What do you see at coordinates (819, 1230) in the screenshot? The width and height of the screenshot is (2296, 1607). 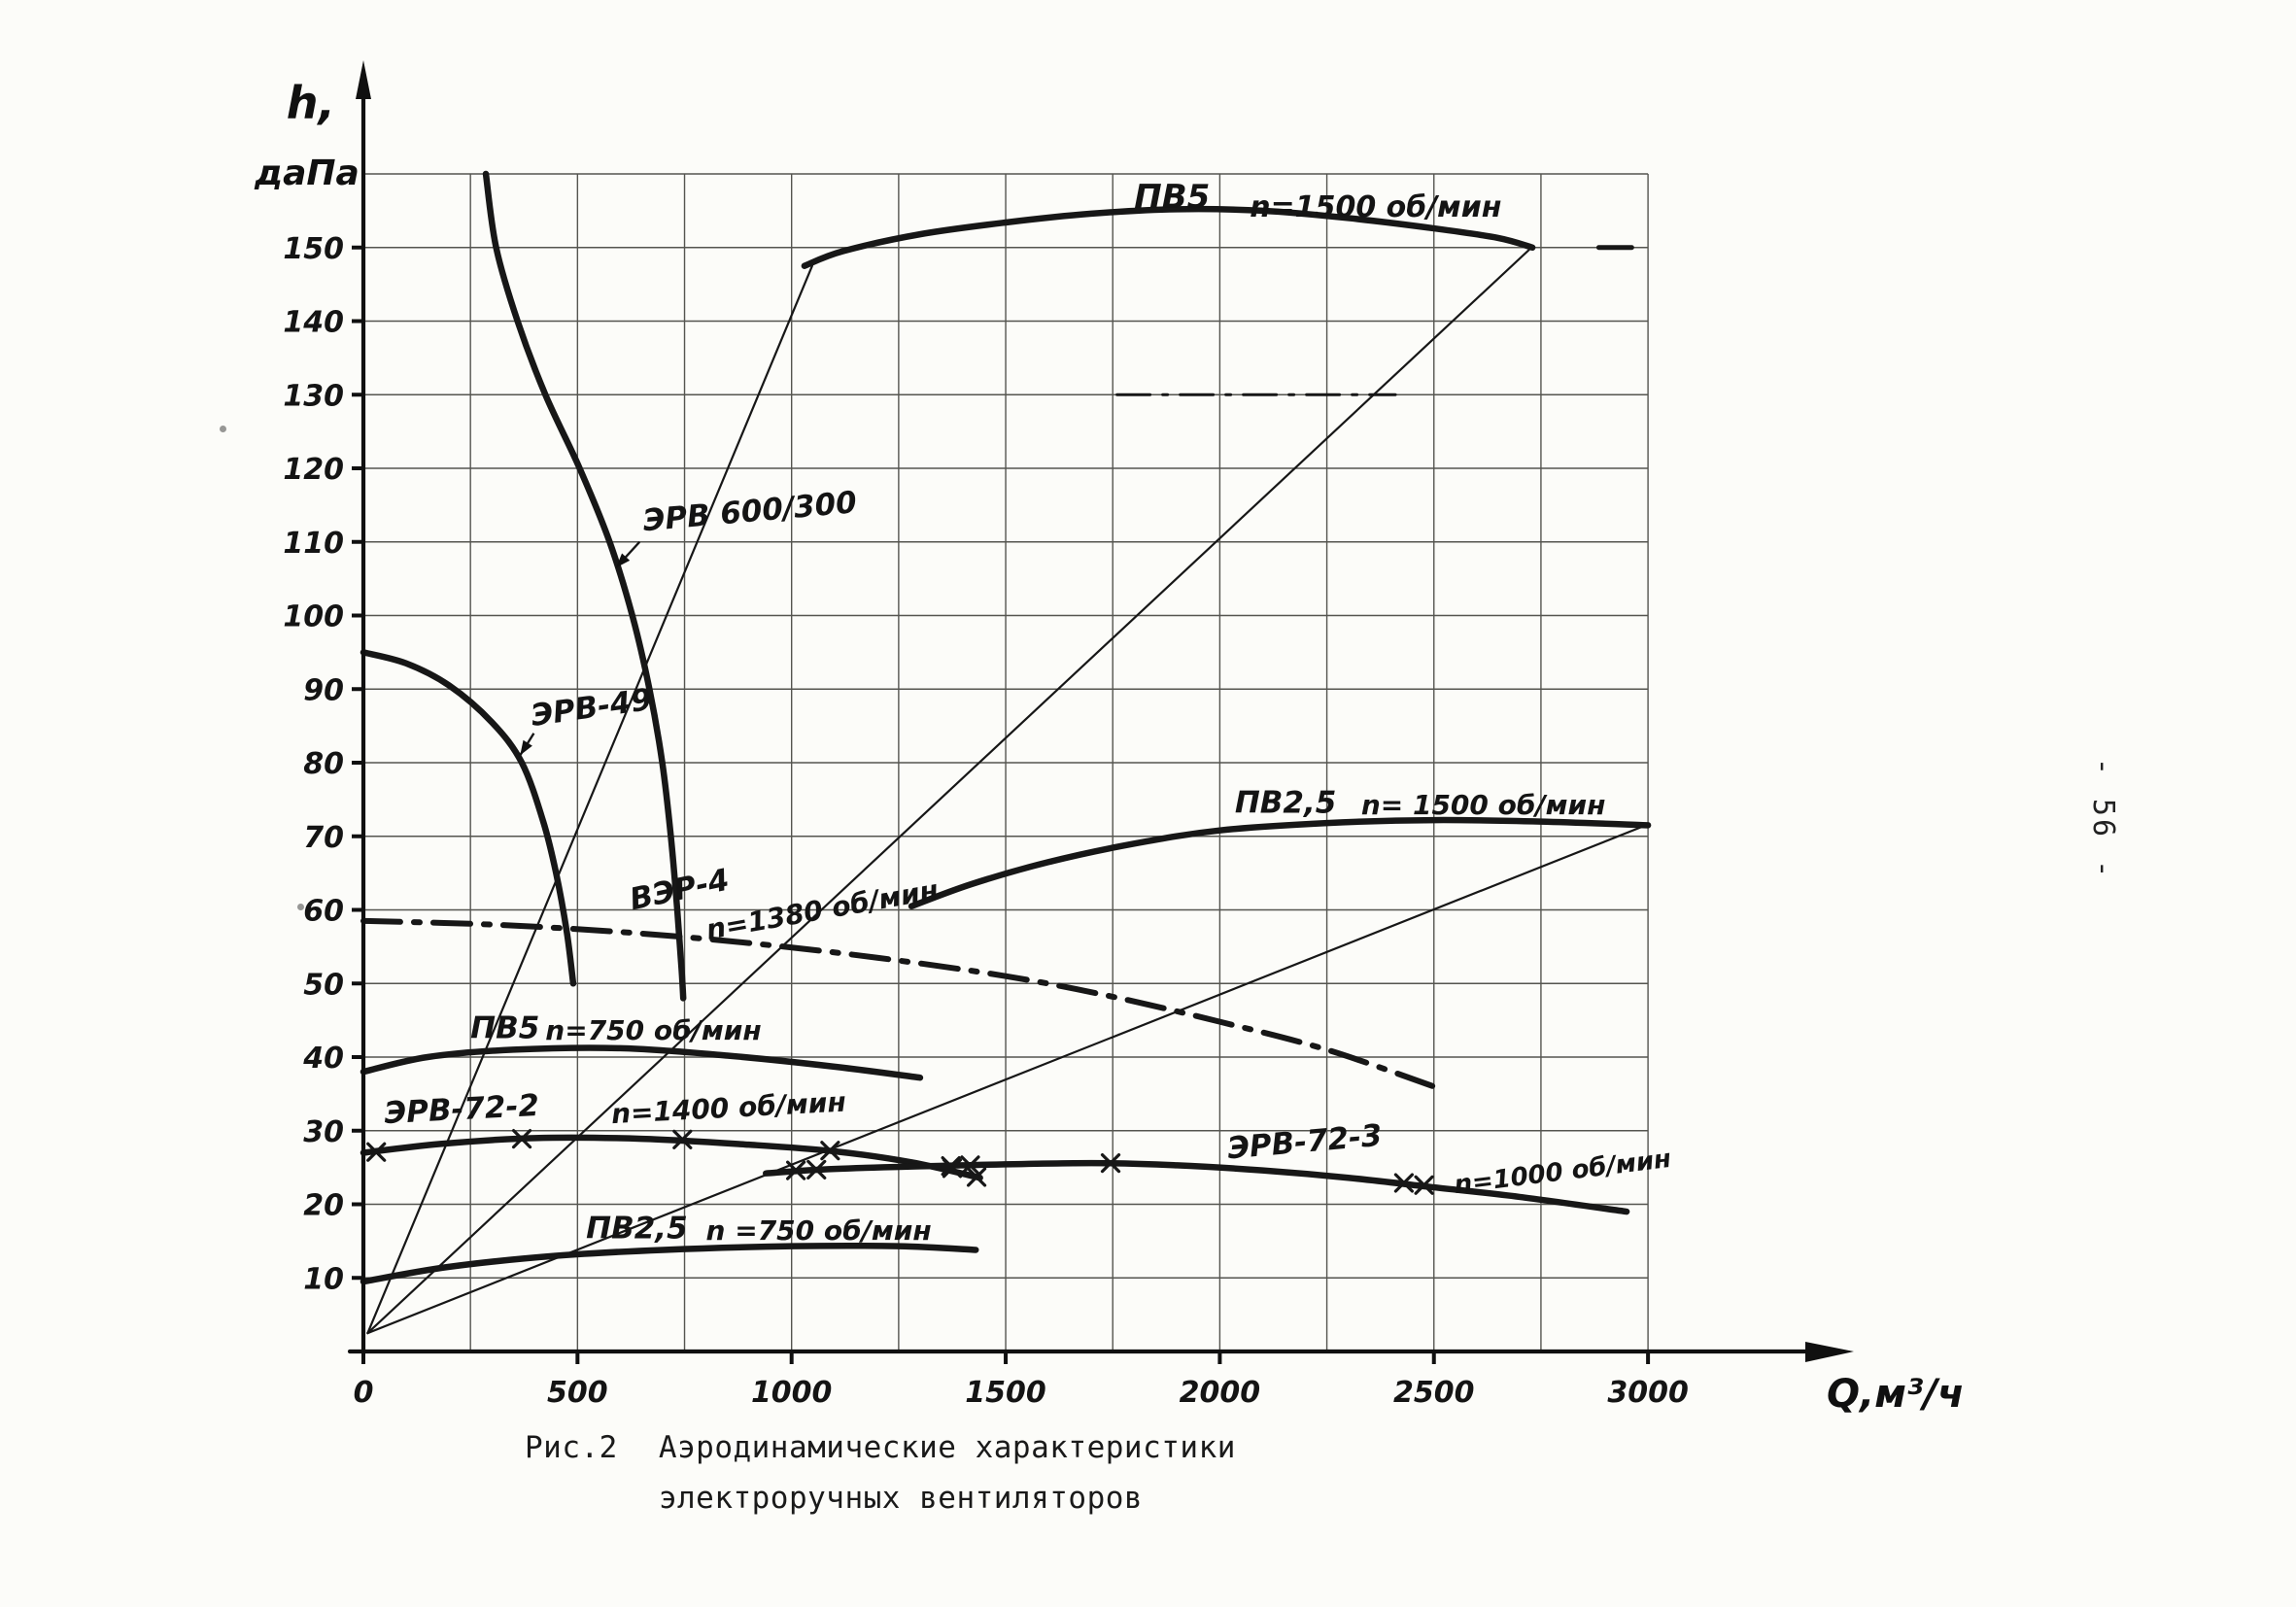 I see `curve-label-15: n =750 об/мин` at bounding box center [819, 1230].